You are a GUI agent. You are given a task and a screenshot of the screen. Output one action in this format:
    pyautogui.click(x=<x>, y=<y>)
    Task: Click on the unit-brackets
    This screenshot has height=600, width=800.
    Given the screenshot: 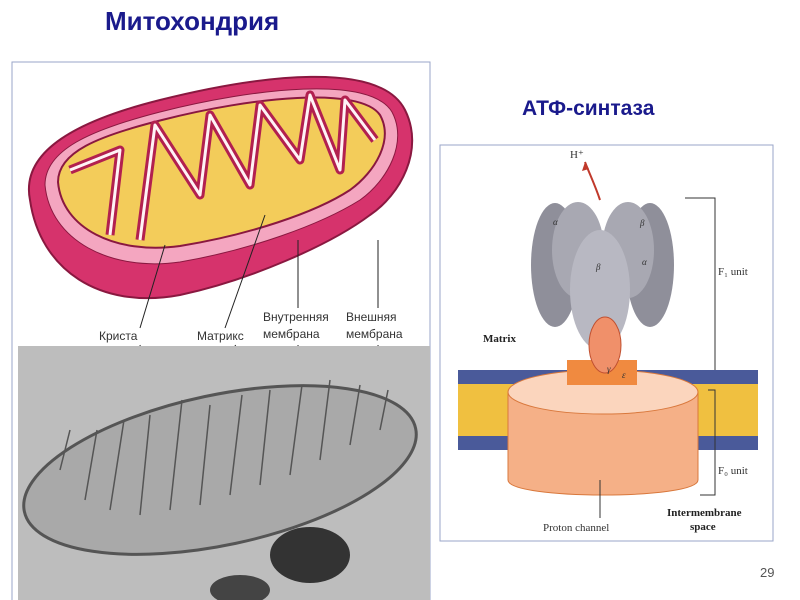 What is the action you would take?
    pyautogui.click(x=700, y=346)
    